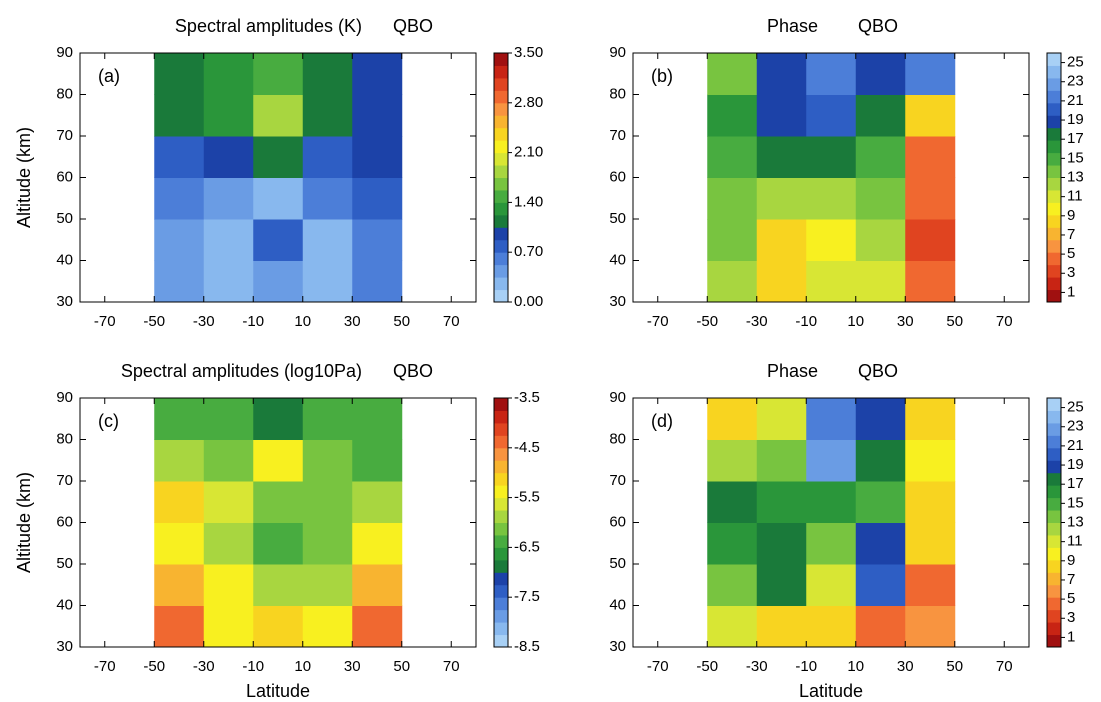 The image size is (1101, 702). Describe the element at coordinates (527, 596) in the screenshot. I see `colorbar-tick-label: -7.5` at that location.